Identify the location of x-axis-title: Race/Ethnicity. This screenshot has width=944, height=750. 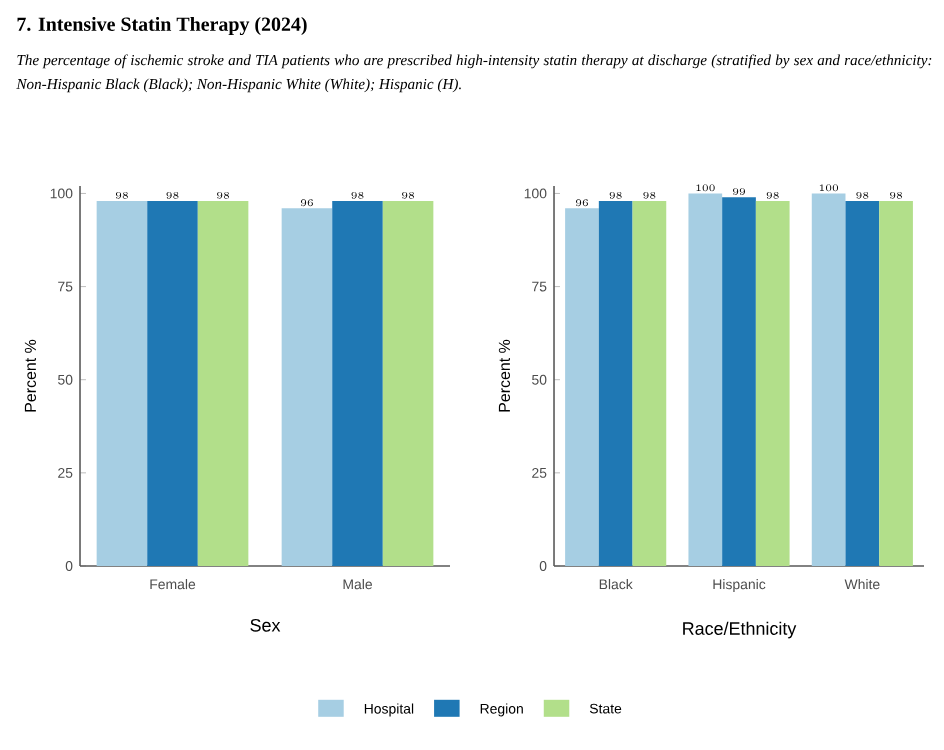
(740, 630).